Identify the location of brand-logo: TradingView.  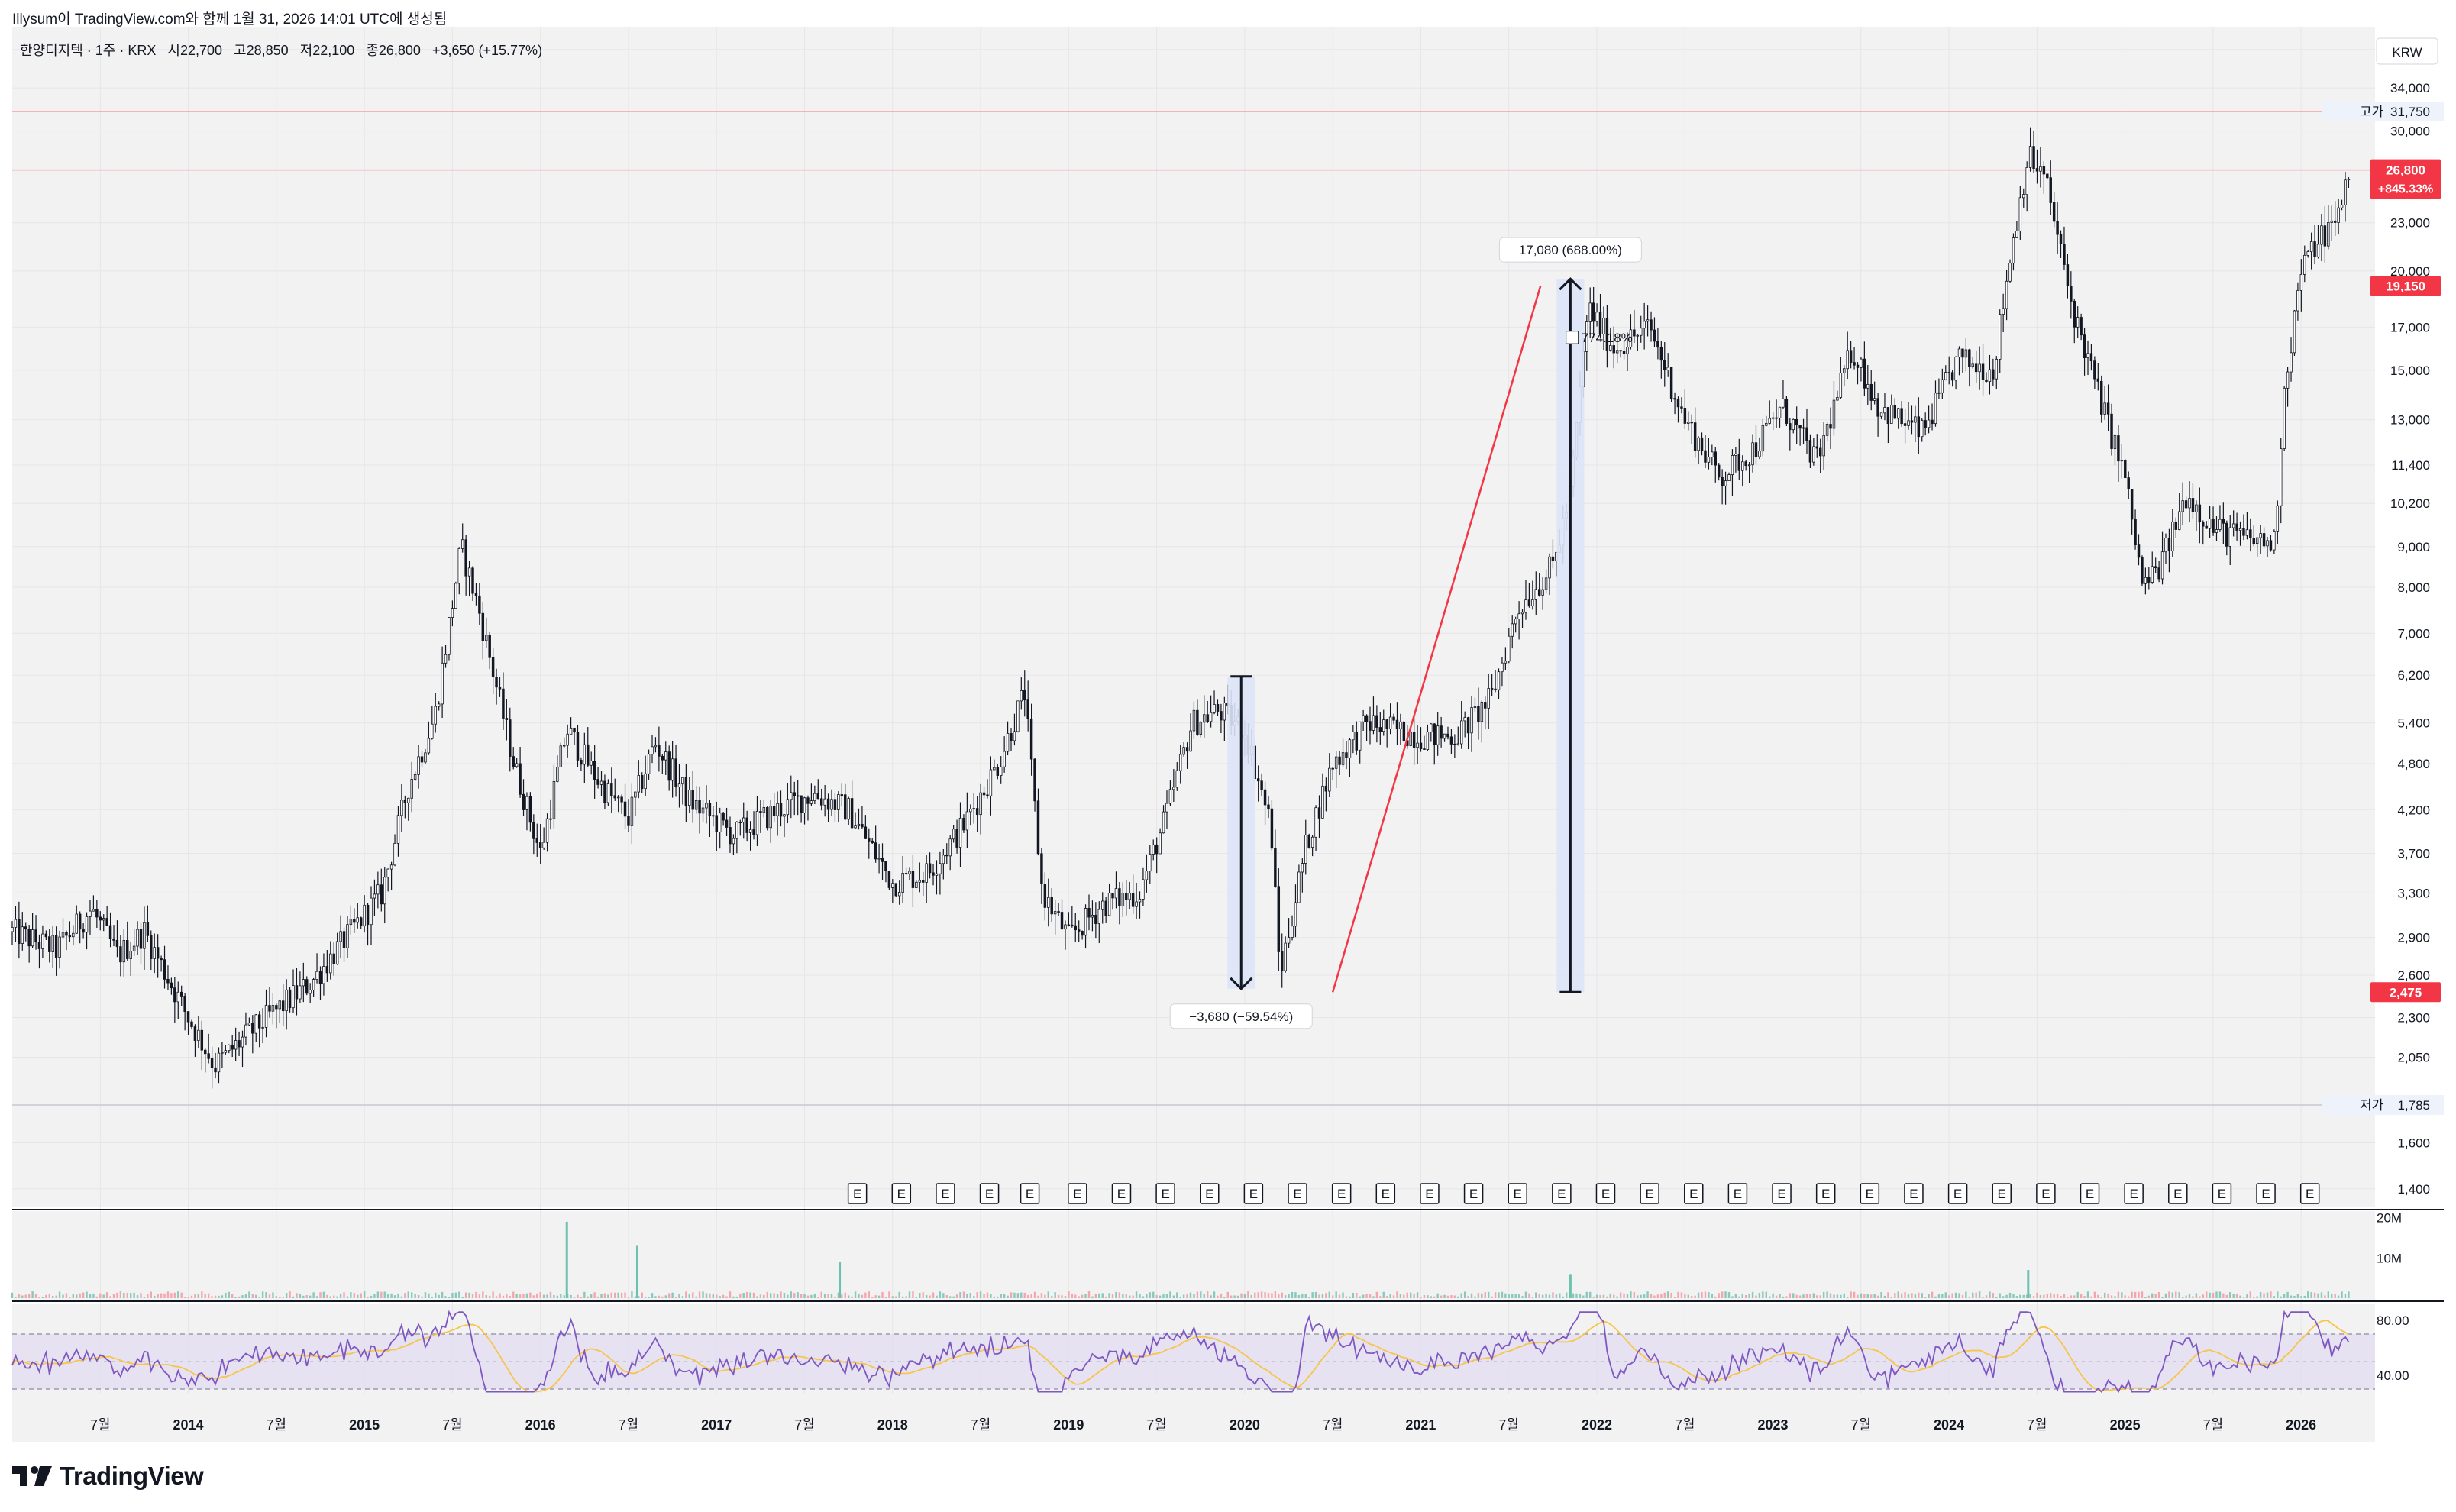
(108, 1476).